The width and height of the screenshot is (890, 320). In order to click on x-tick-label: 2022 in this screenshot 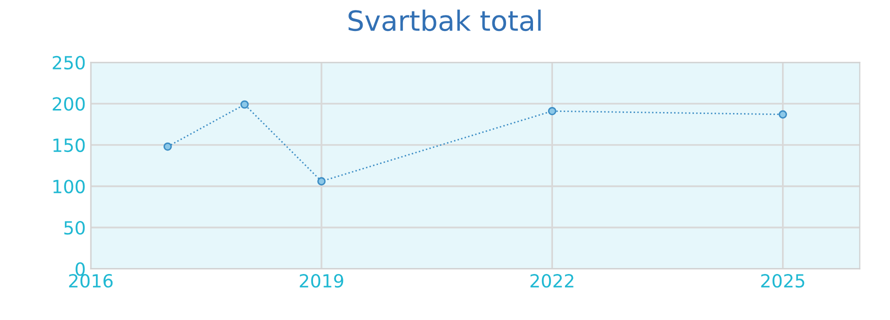, I will do `click(552, 281)`.